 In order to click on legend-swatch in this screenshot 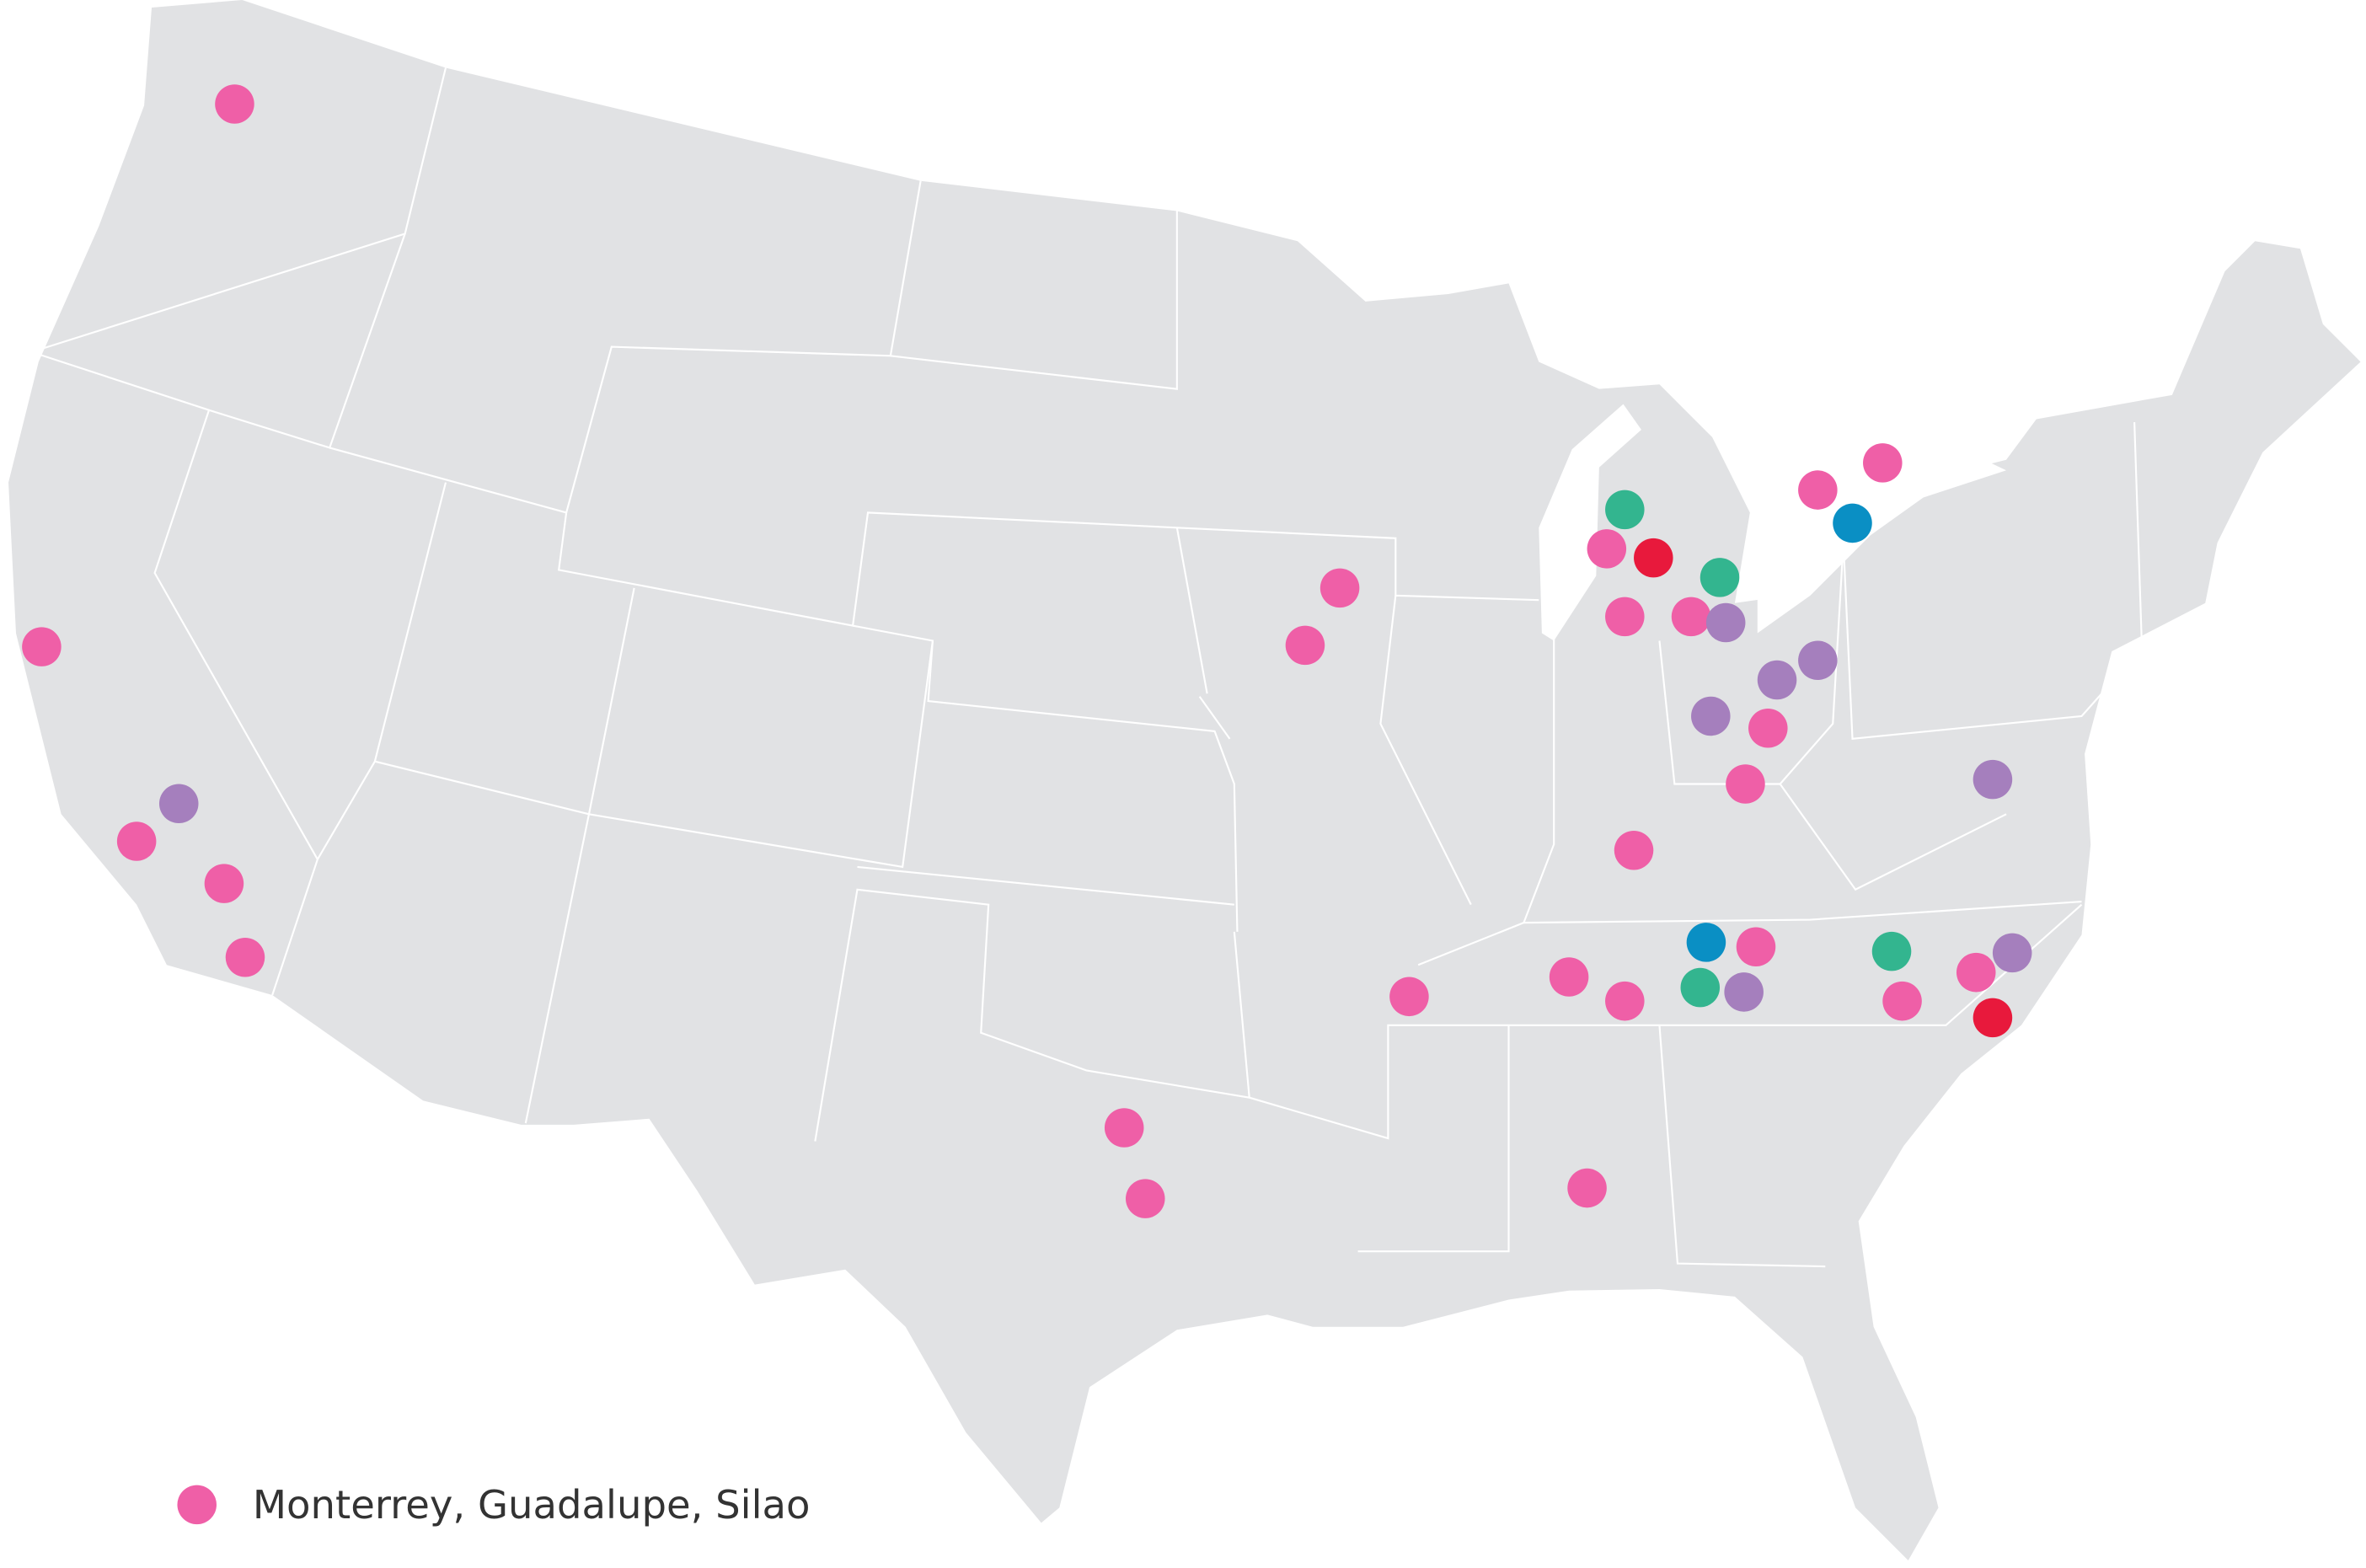, I will do `click(197, 1505)`.